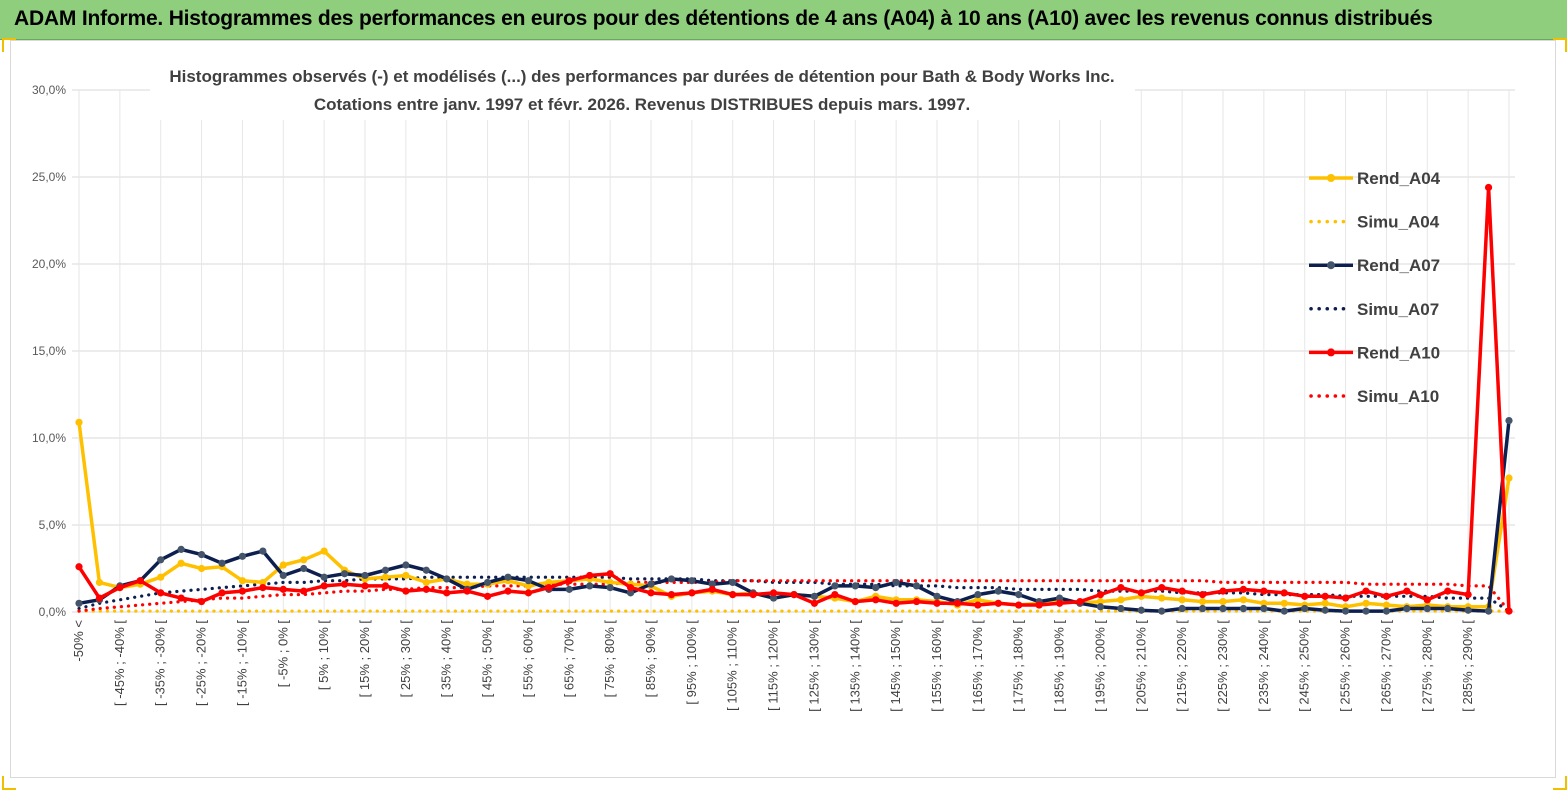  I want to click on y-tick-label: 10,0%, so click(49, 438).